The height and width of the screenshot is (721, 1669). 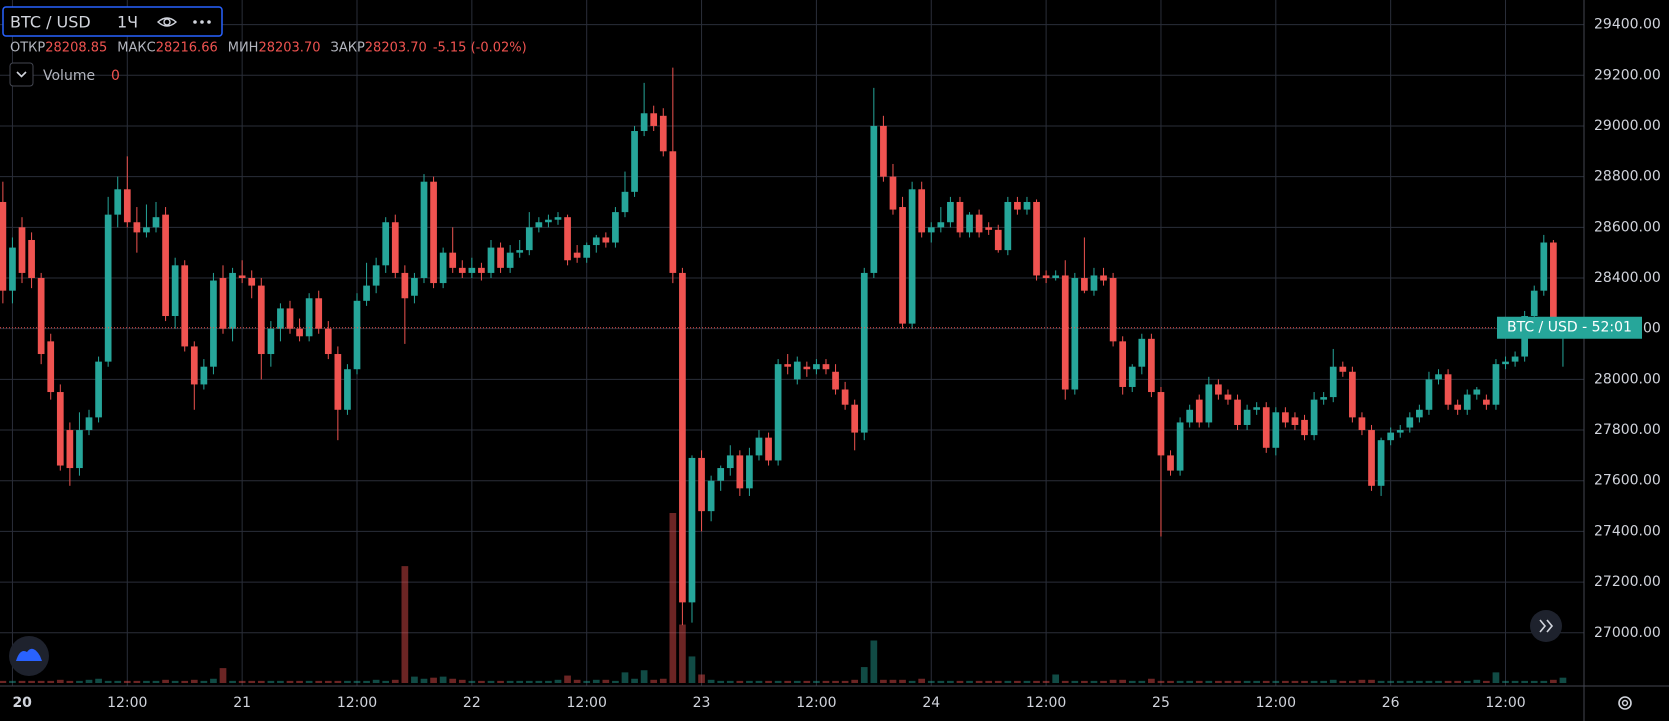 What do you see at coordinates (347, 48) in the screenshot?
I see `legend-label: ЗАКР` at bounding box center [347, 48].